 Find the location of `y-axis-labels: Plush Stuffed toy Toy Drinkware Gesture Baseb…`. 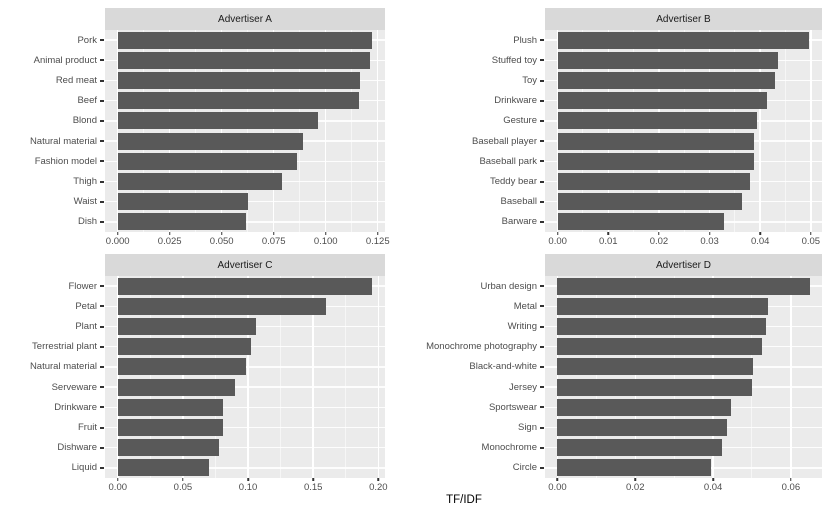

y-axis-labels: Plush Stuffed toy Toy Drinkware Gesture Baseb… is located at coordinates (470, 131).